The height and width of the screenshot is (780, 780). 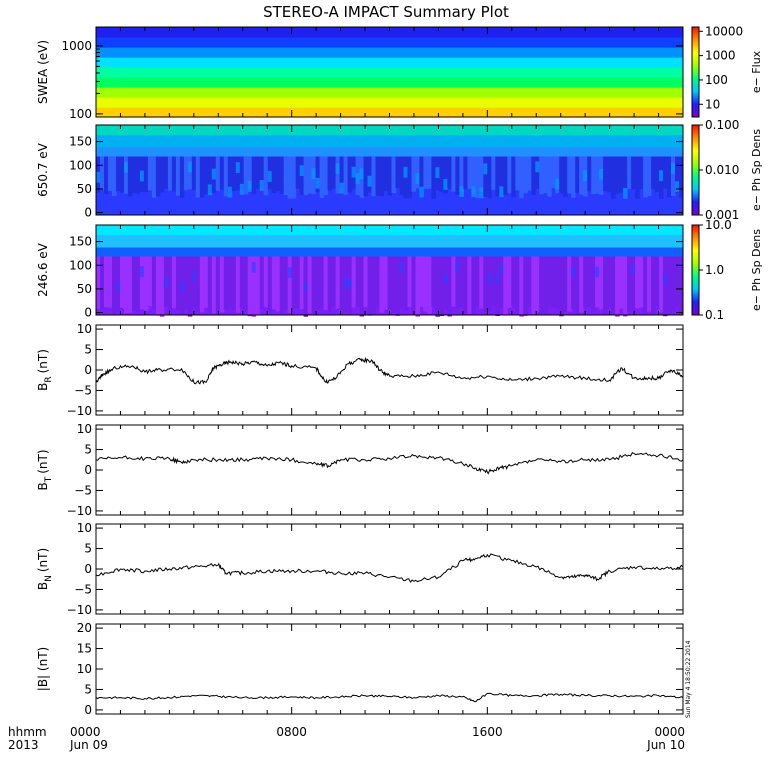 What do you see at coordinates (390, 271) in the screenshot?
I see `pad246-spectrogram` at bounding box center [390, 271].